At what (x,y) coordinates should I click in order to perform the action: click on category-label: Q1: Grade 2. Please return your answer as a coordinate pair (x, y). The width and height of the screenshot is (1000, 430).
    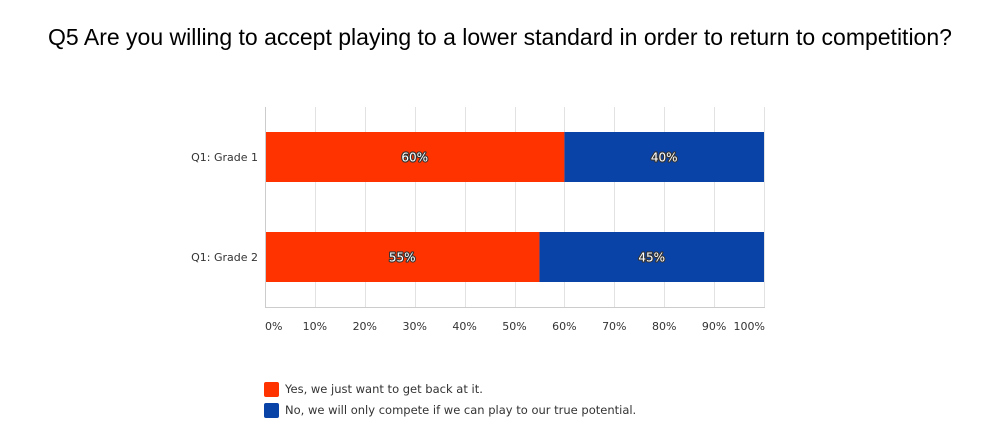
    Looking at the image, I should click on (224, 257).